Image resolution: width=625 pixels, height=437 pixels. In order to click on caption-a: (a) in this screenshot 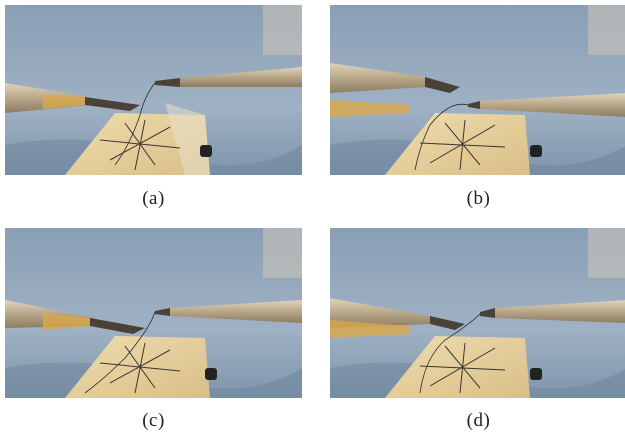, I will do `click(153, 198)`.